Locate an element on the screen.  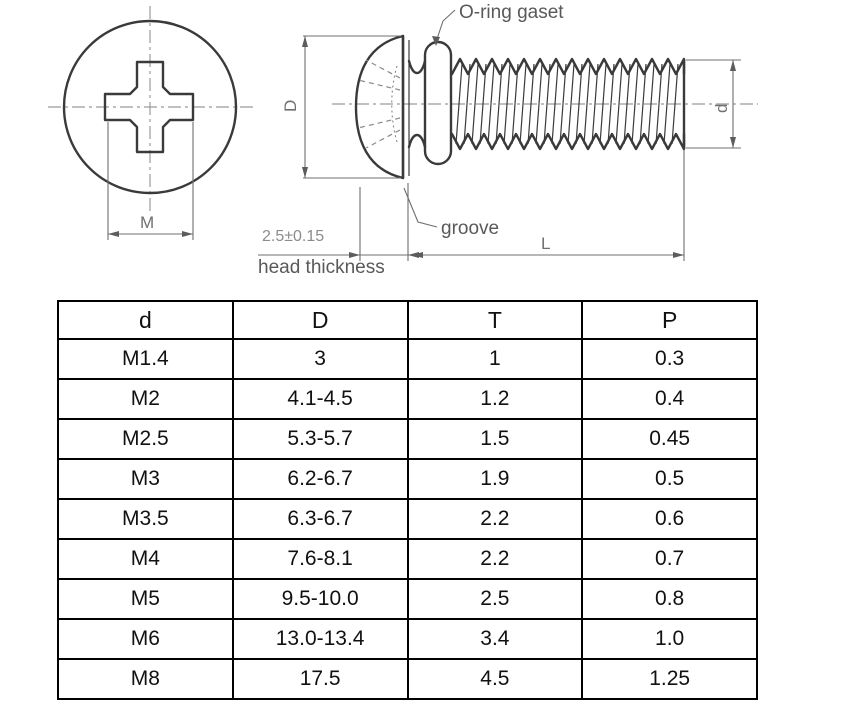
table-cell: 0.4 is located at coordinates (669, 399).